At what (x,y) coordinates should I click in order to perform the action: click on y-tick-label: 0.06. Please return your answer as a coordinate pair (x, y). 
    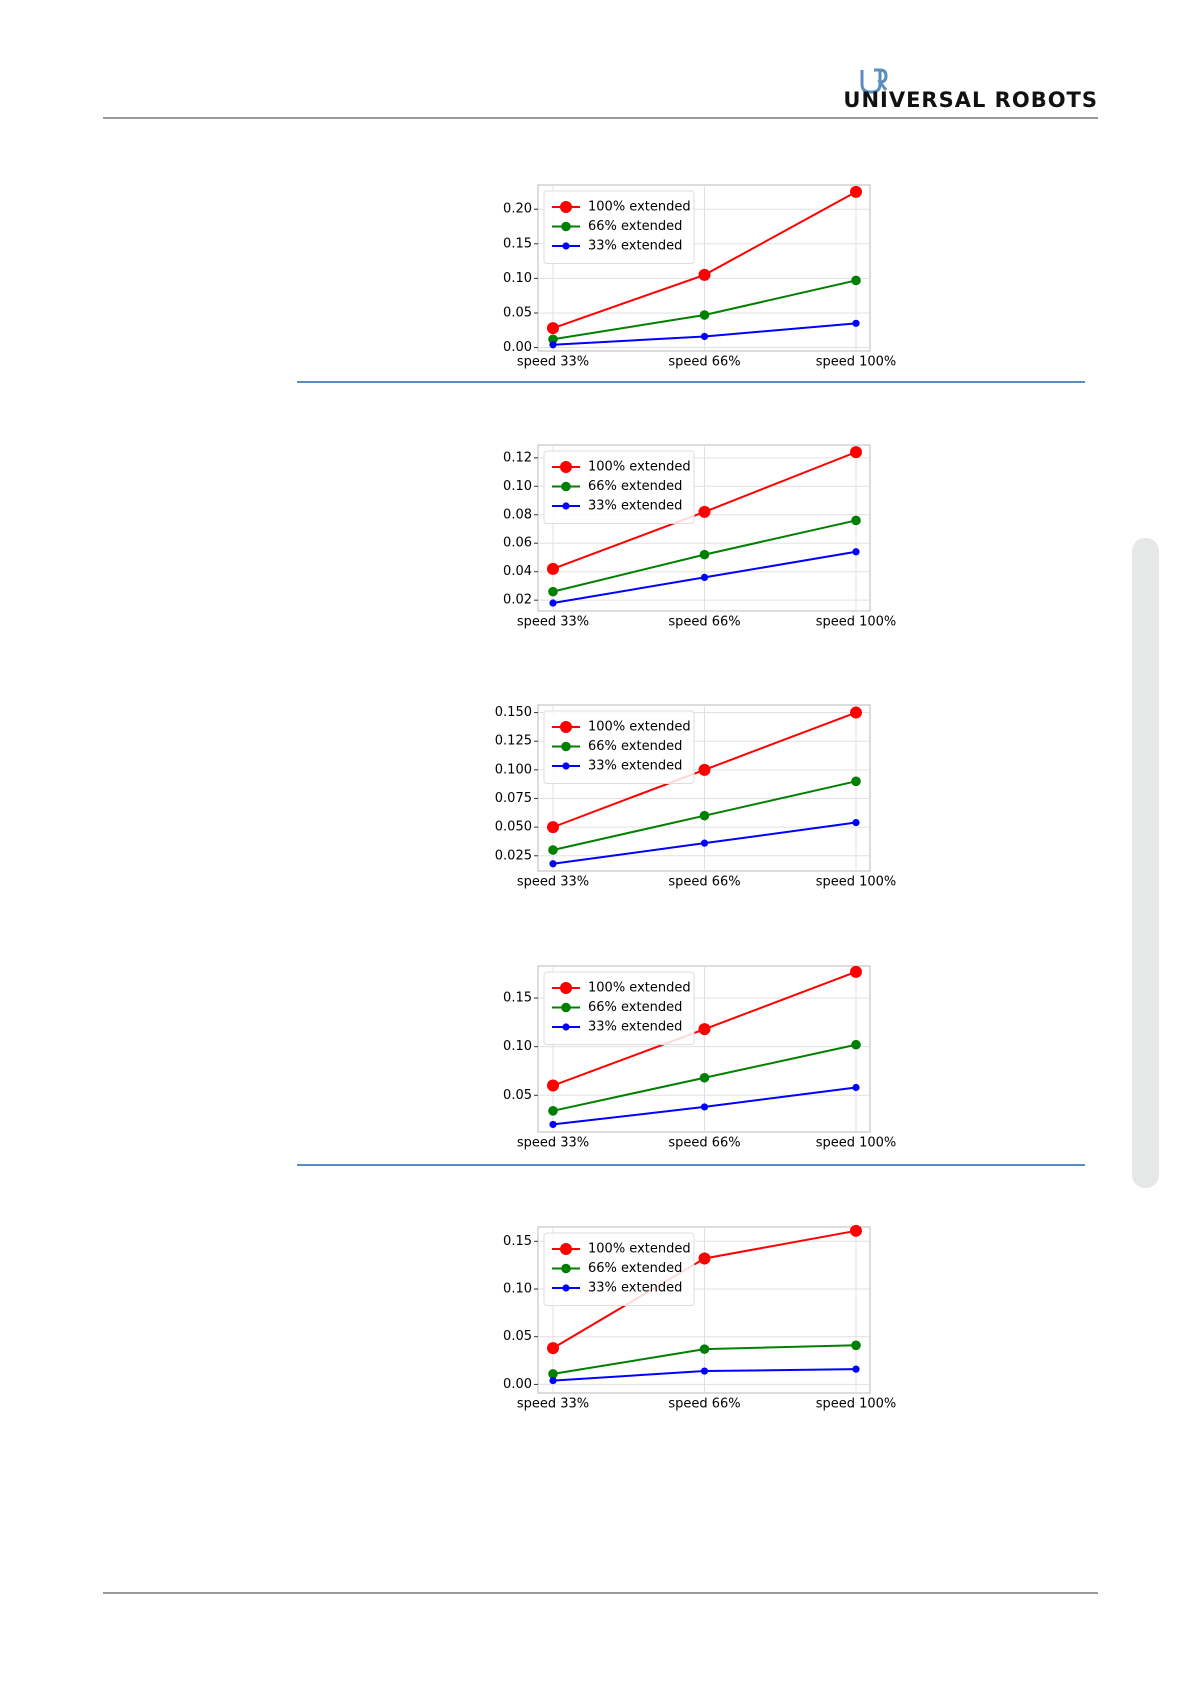
    Looking at the image, I should click on (517, 543).